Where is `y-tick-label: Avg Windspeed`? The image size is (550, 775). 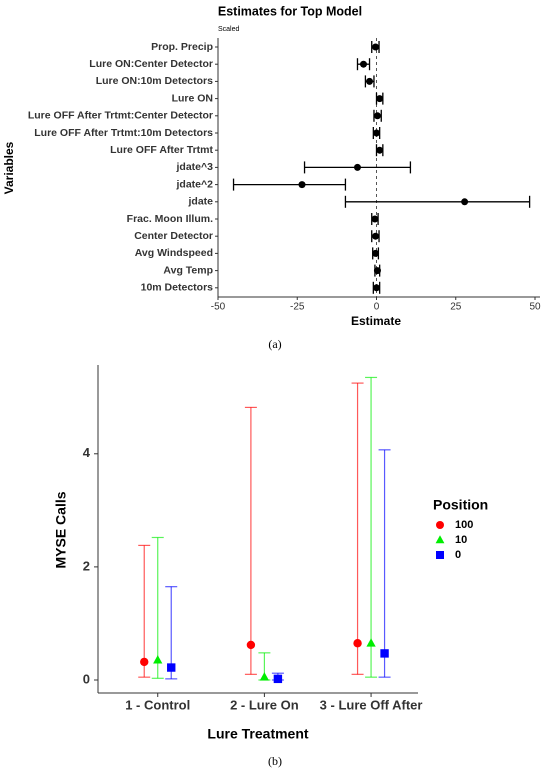 y-tick-label: Avg Windspeed is located at coordinates (174, 253).